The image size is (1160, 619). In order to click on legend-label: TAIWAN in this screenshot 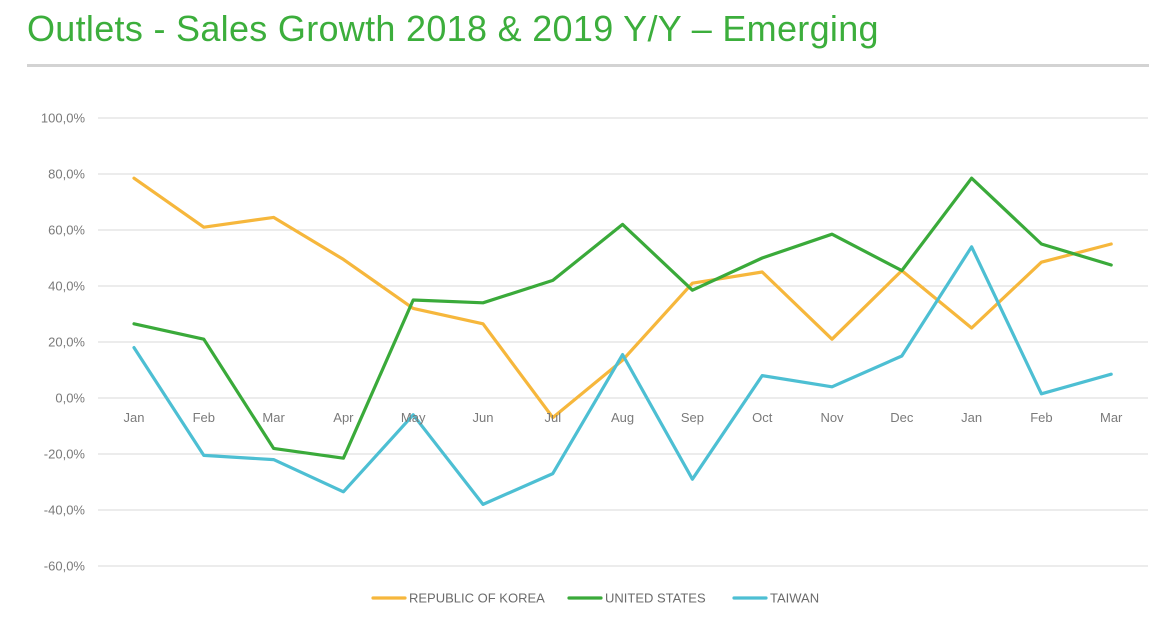, I will do `click(794, 598)`.